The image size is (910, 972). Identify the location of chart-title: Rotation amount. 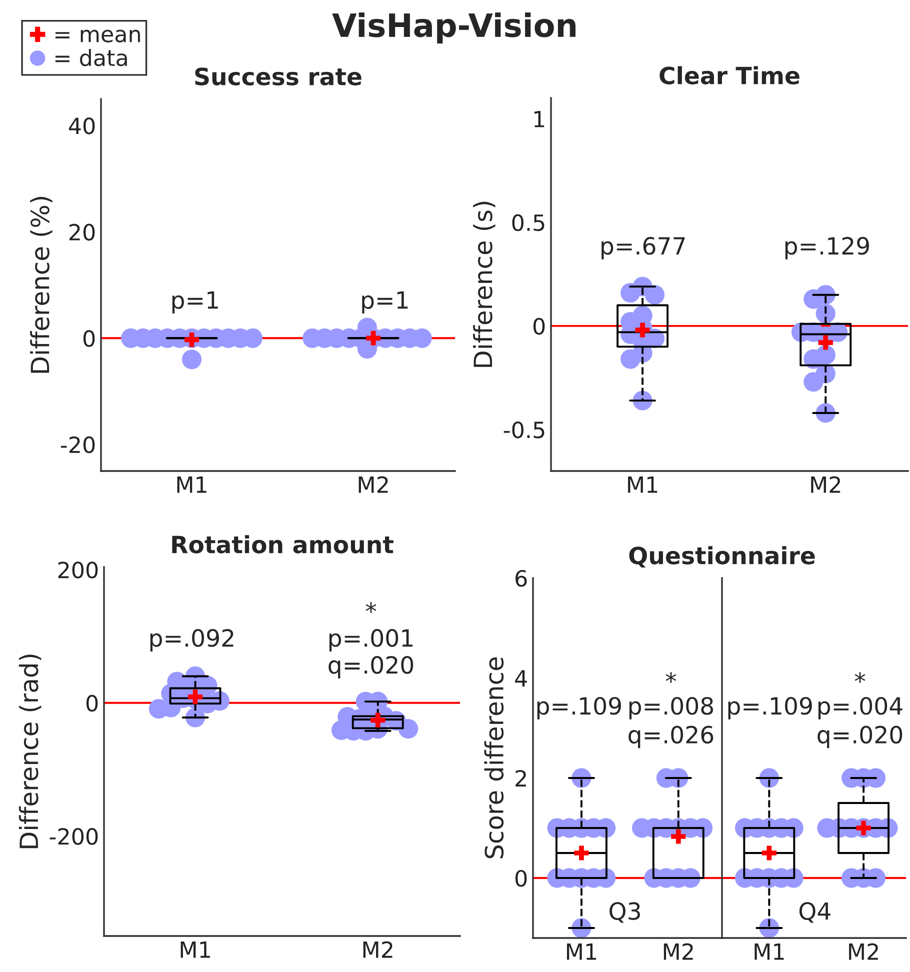
(283, 544).